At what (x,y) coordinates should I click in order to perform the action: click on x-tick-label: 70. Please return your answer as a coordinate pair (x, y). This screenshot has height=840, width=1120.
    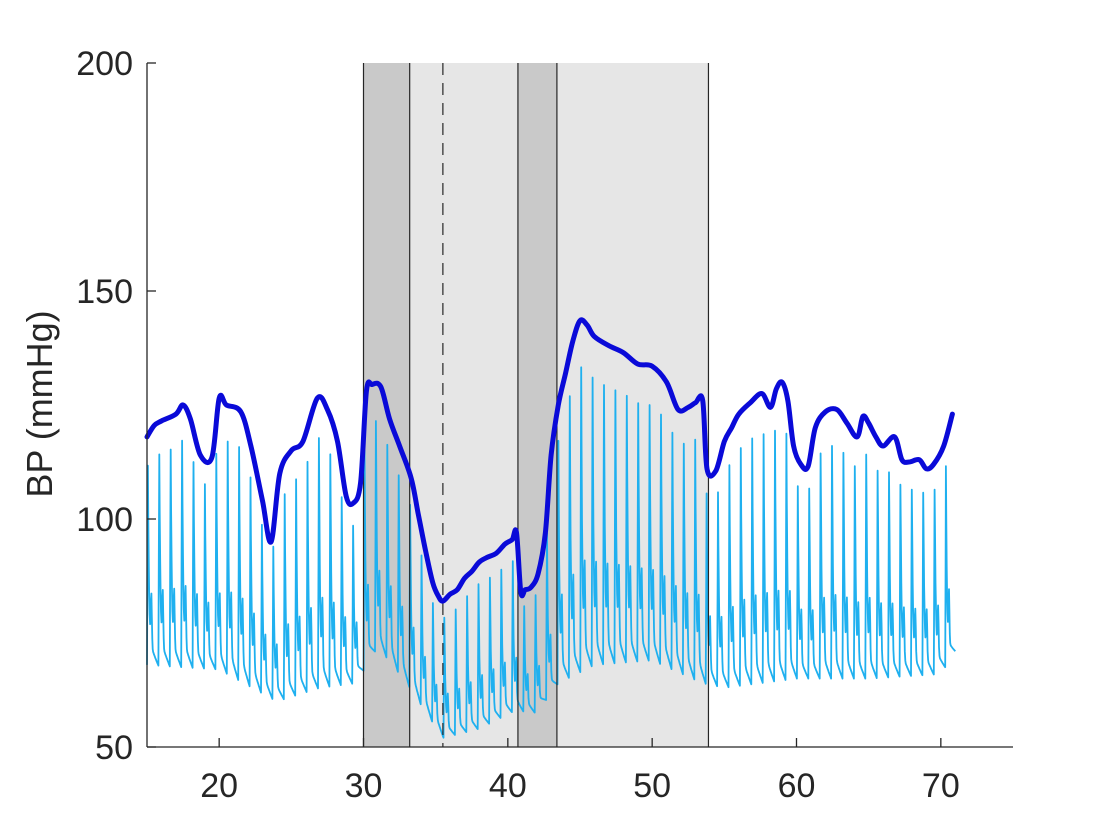
    Looking at the image, I should click on (941, 786).